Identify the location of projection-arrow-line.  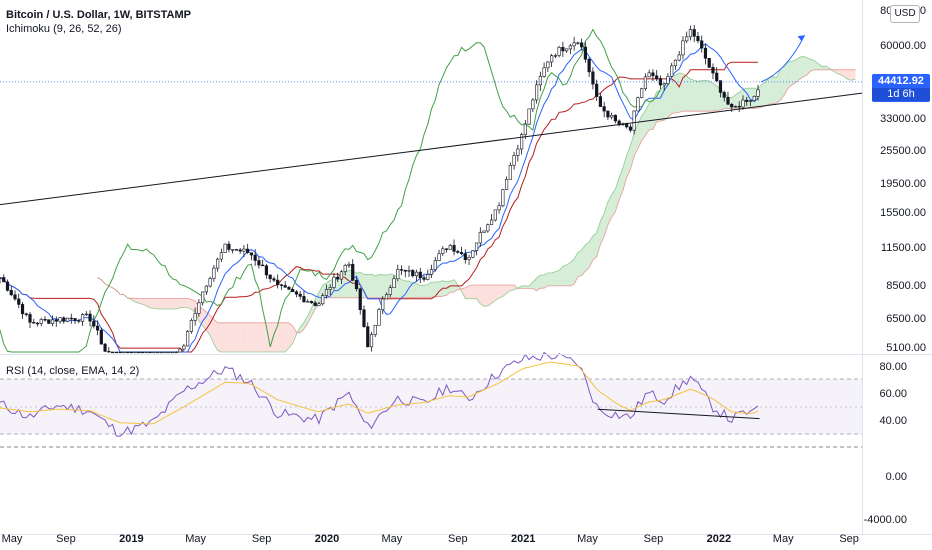
(783, 58).